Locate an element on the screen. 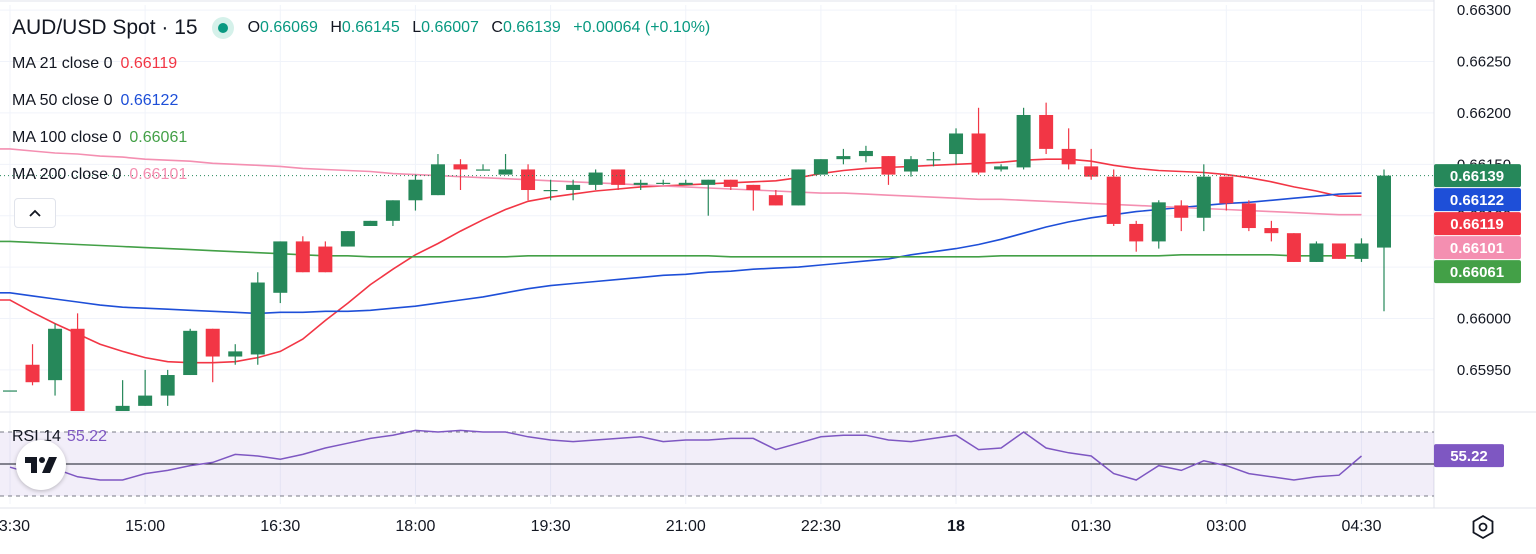 The image size is (1536, 554). ma200-label: MA 200 close 0 is located at coordinates (67, 174).